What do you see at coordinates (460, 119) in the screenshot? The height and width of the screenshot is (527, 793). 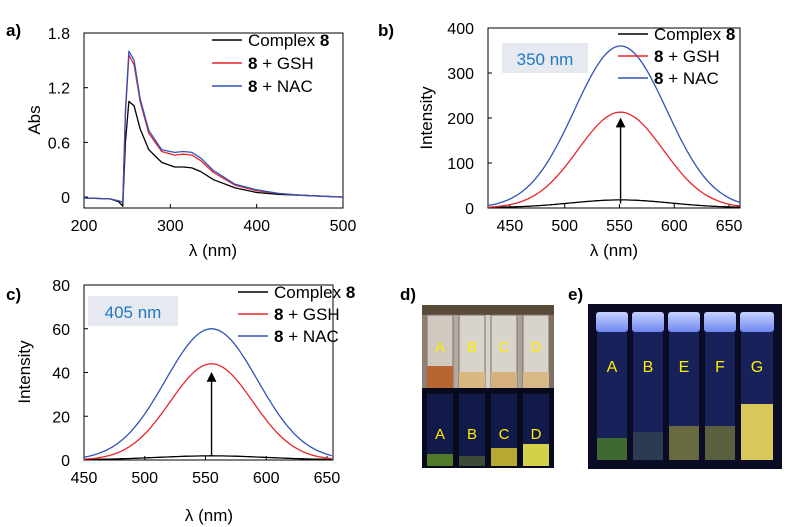 I see `y-tick-label: 200` at bounding box center [460, 119].